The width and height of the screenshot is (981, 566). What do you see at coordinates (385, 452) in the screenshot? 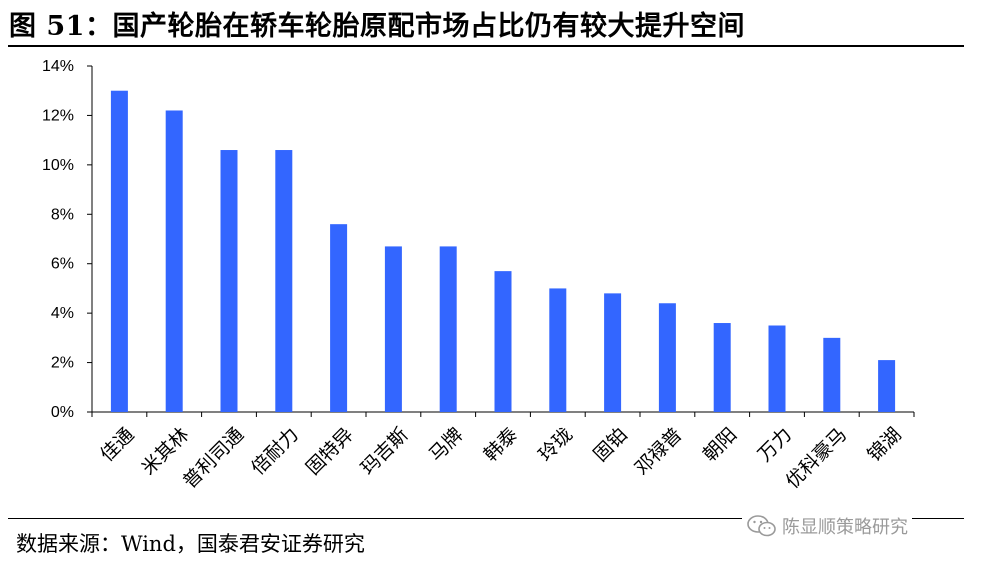
I see `x-category-label: 玛吉斯` at bounding box center [385, 452].